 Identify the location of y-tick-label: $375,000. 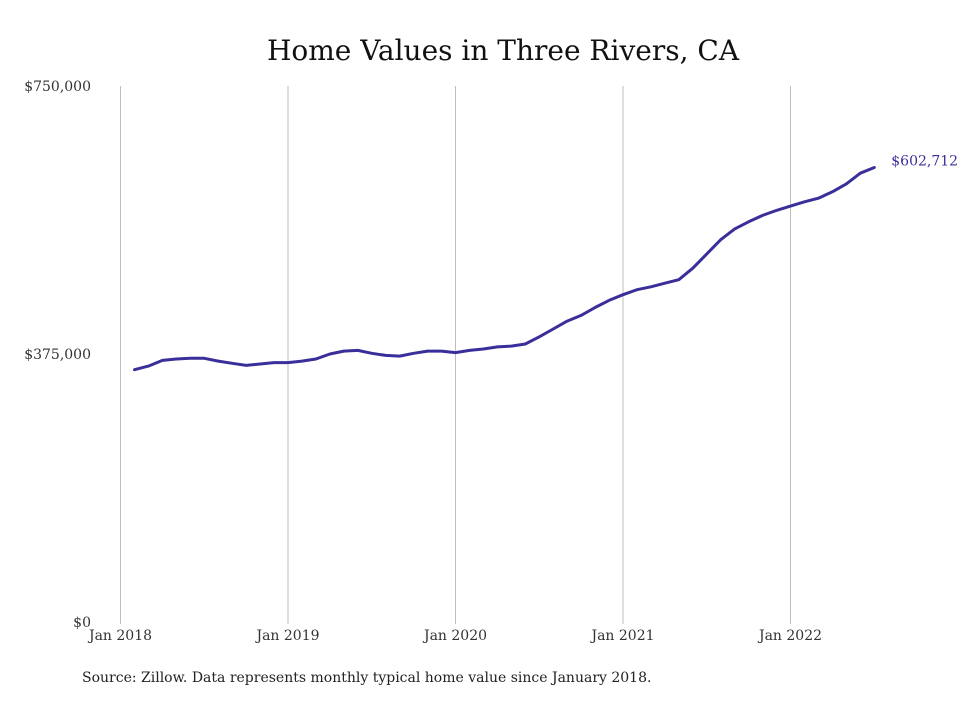
(57, 355).